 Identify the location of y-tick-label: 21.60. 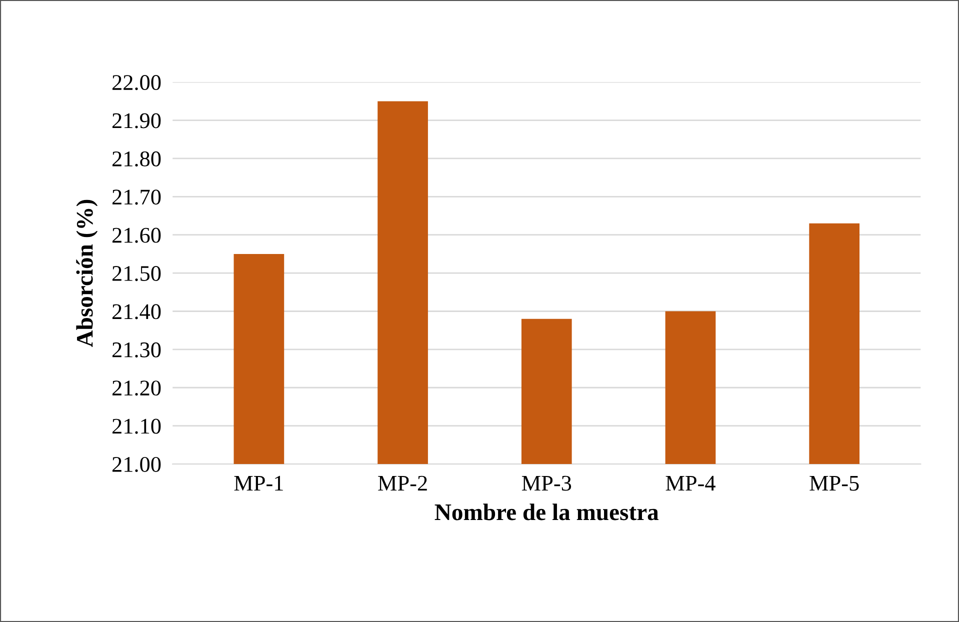
(136, 235).